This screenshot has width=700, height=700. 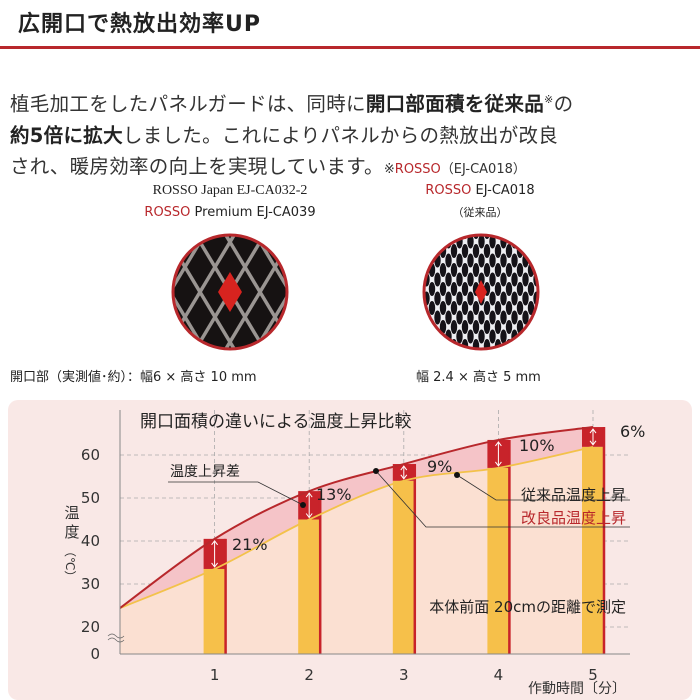 I want to click on intro-text: され、暖房効率の向上を実現しています。, so click(x=197, y=166).